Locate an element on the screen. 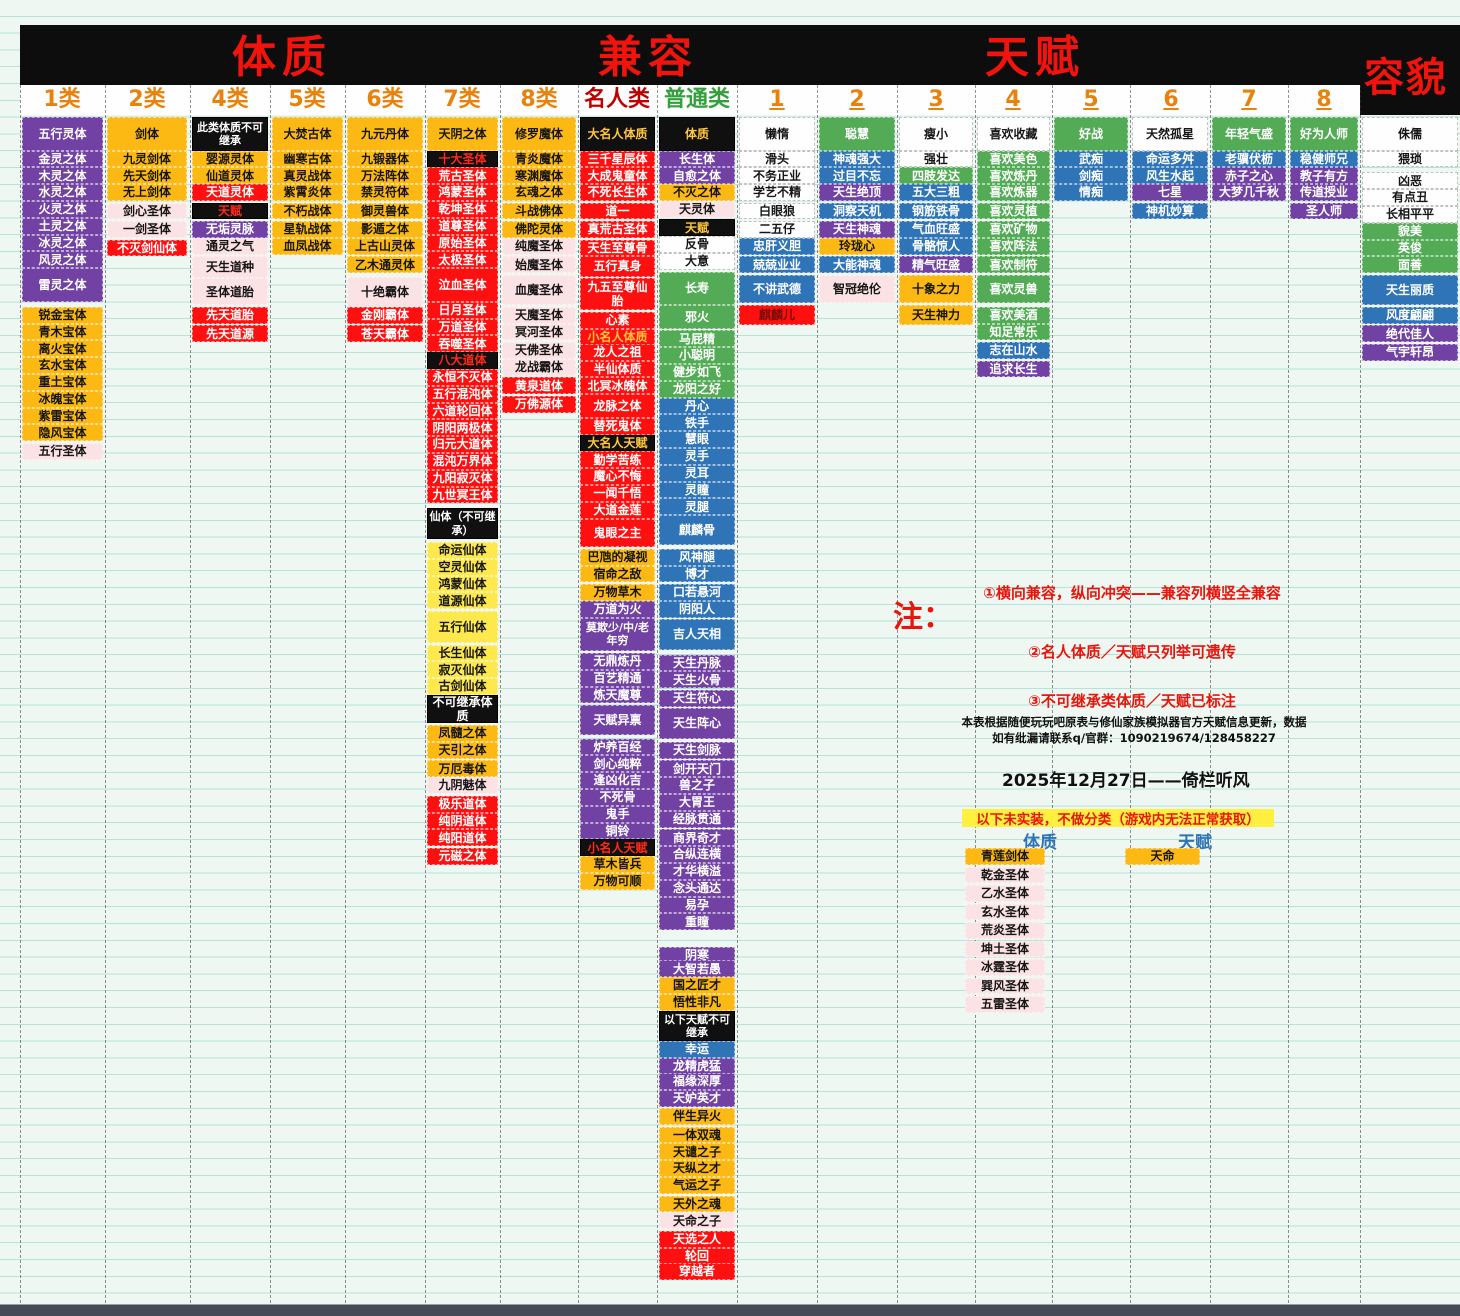 This screenshot has width=1460, height=1316. table-cell: 健步如飞 is located at coordinates (697, 372).